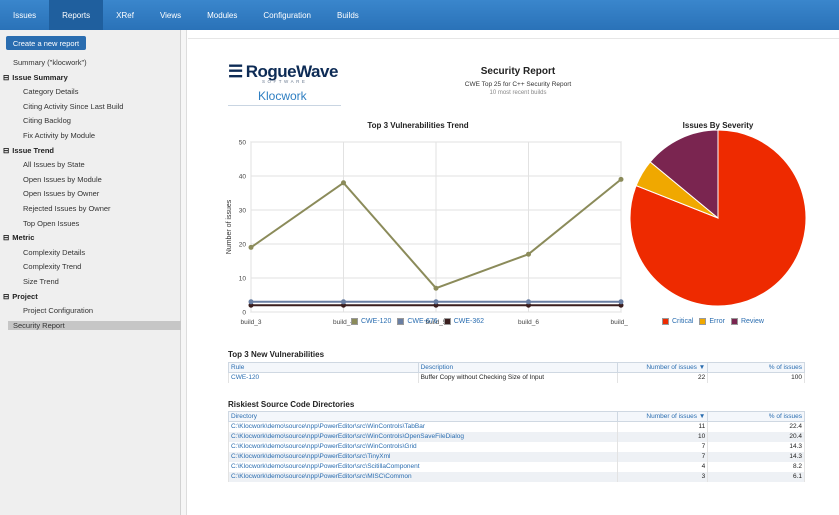  I want to click on percent-cell: 22.4, so click(756, 426).